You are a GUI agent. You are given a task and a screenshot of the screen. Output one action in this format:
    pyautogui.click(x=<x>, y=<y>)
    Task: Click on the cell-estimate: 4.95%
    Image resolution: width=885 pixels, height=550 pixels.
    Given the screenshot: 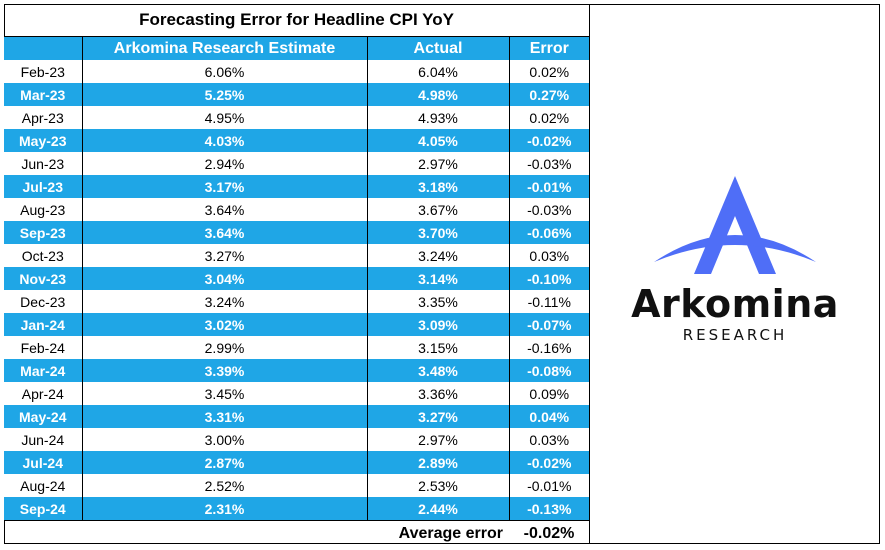 What is the action you would take?
    pyautogui.click(x=225, y=117)
    